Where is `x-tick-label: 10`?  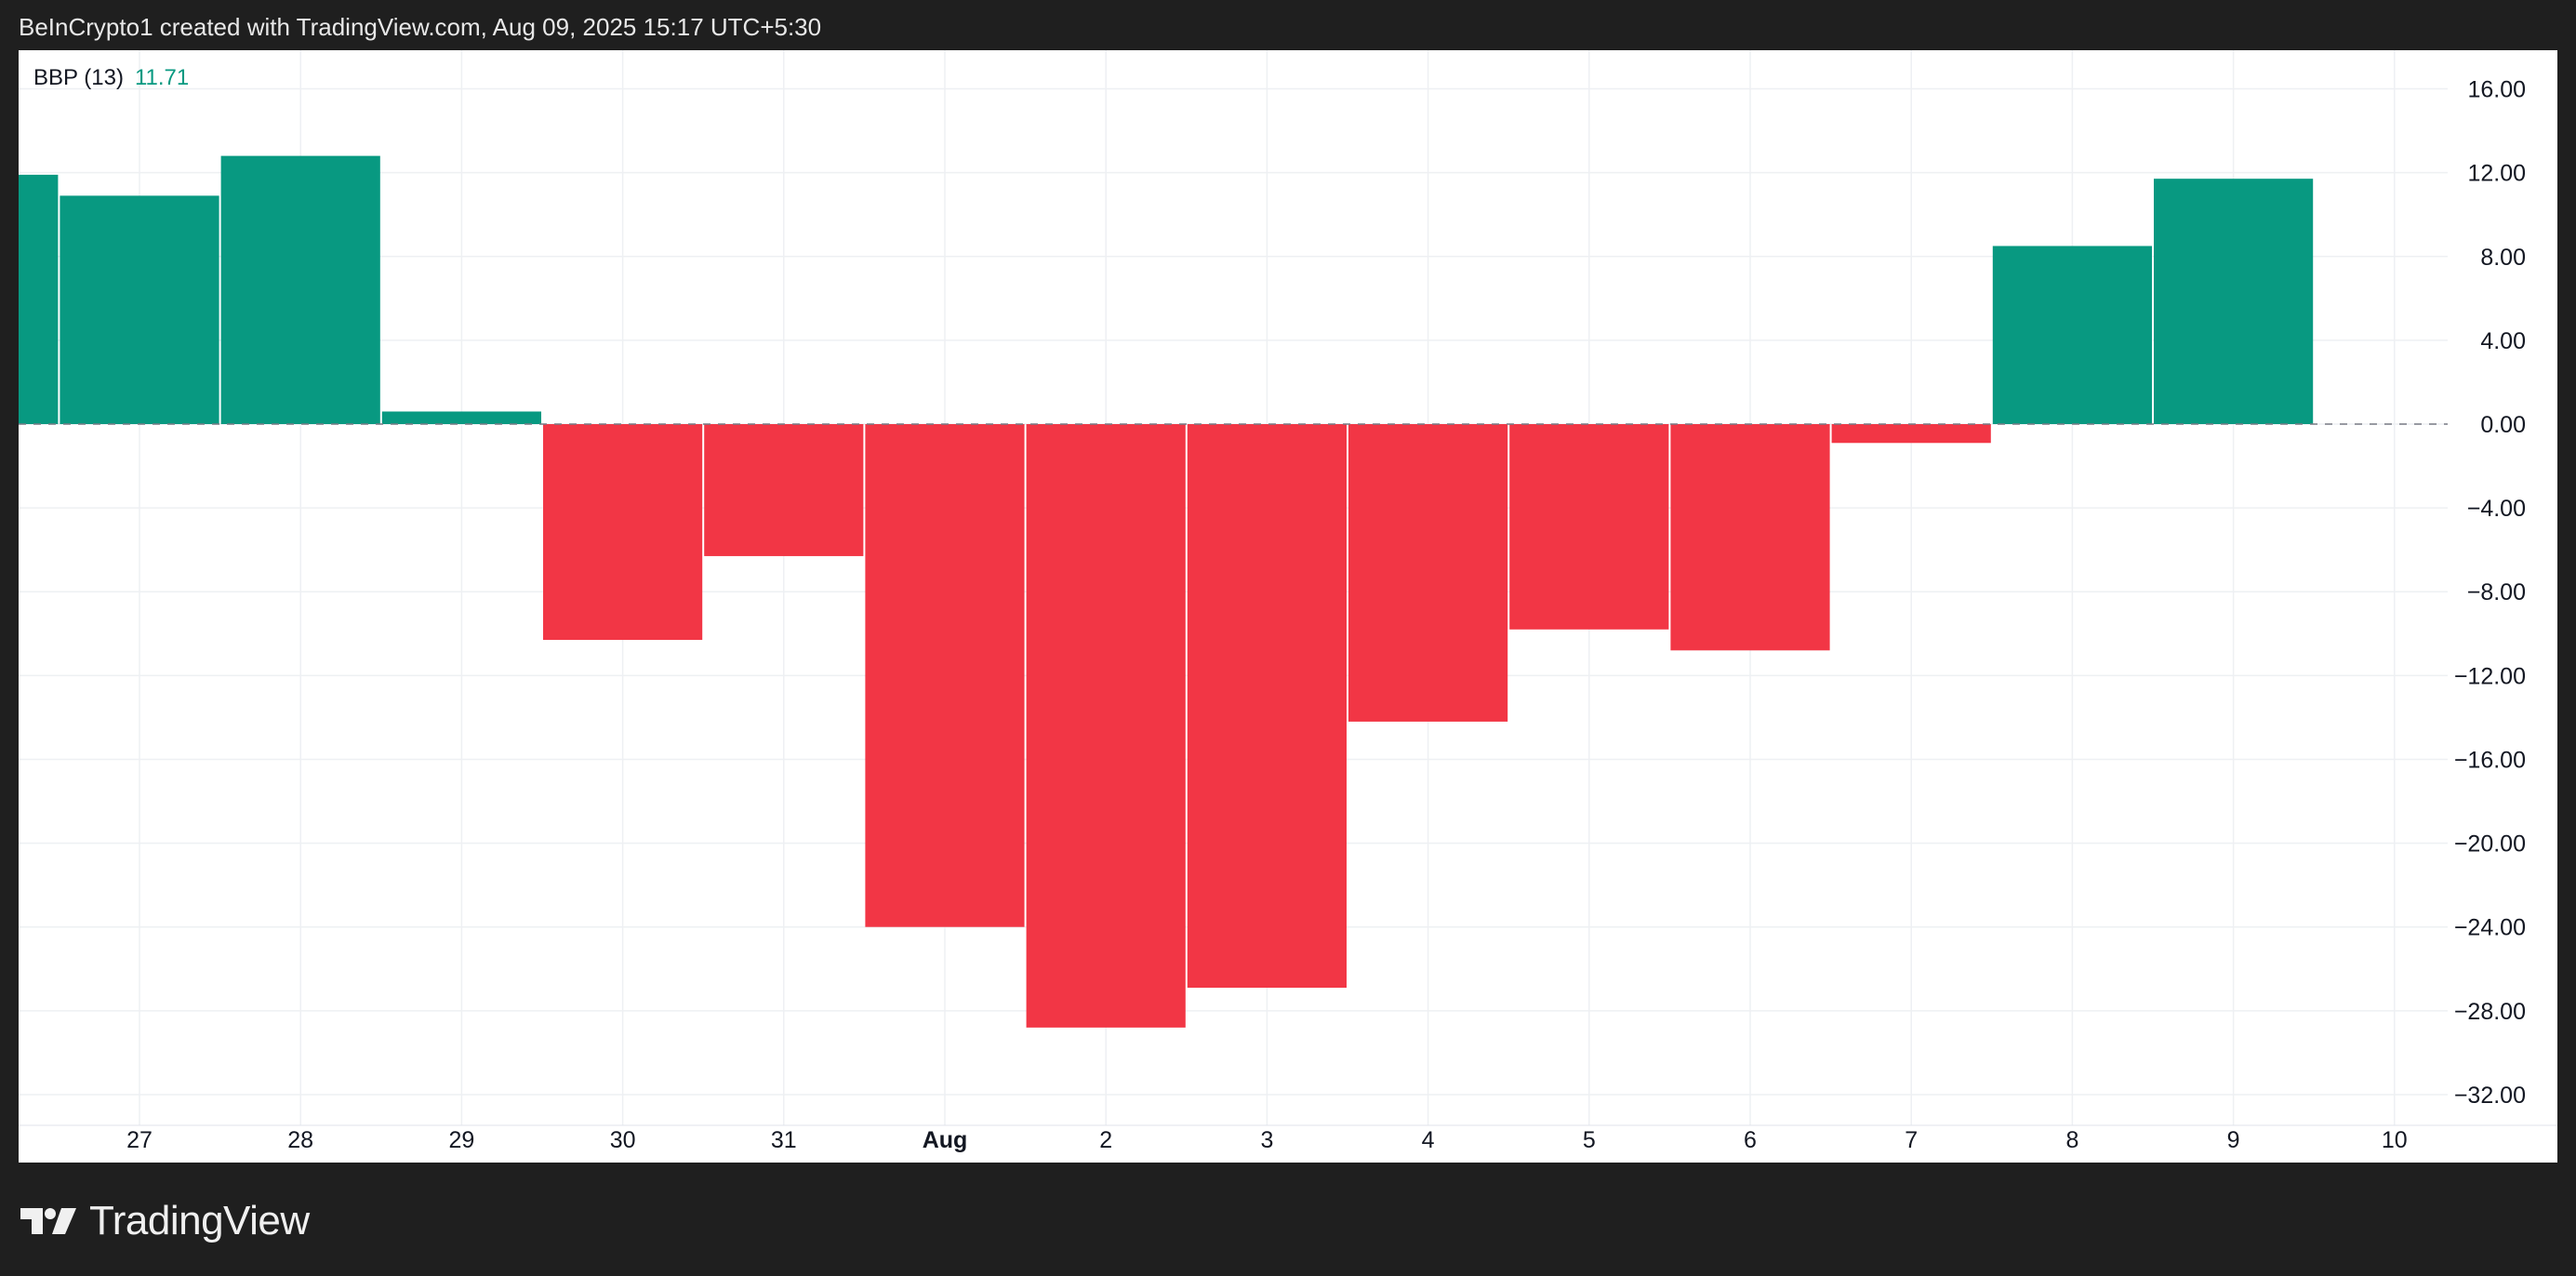 x-tick-label: 10 is located at coordinates (2395, 1140).